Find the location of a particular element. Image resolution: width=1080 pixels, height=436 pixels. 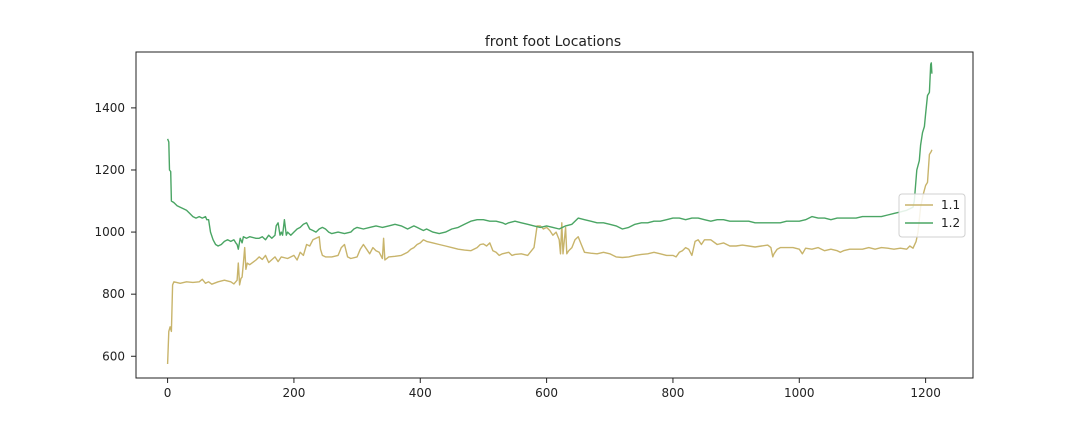

x-tick-label: 600 is located at coordinates (546, 393).